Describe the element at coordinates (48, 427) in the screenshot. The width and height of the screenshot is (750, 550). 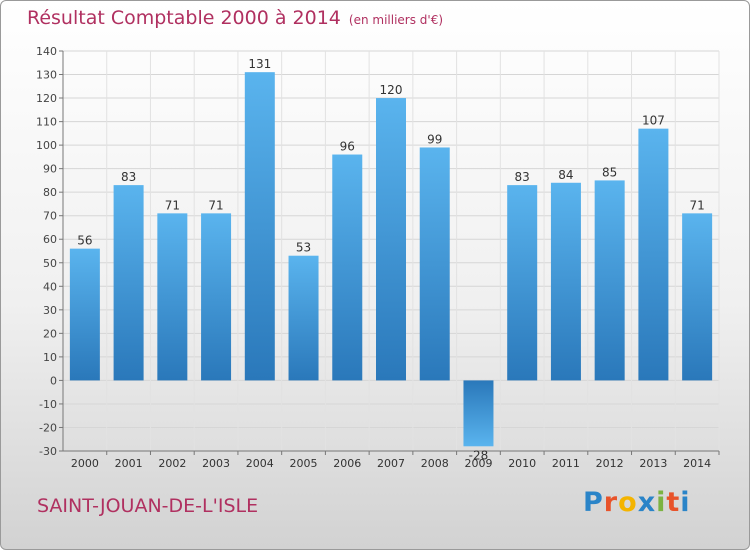
I see `y-tick-label: -20` at that location.